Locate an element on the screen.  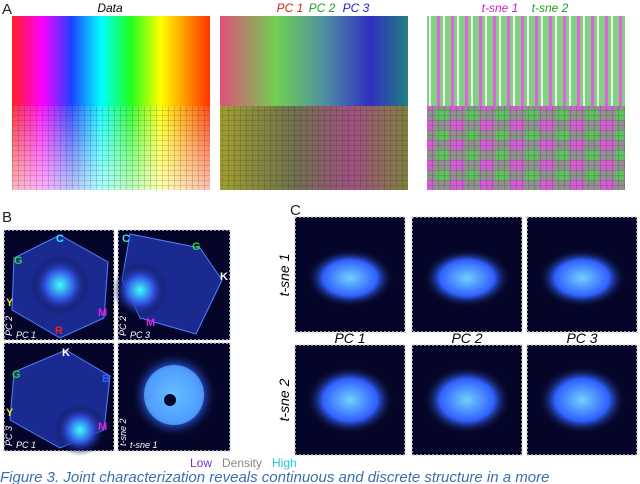
cube-plot: C G Y R M PC 2 PC 1 is located at coordinates (59, 285).